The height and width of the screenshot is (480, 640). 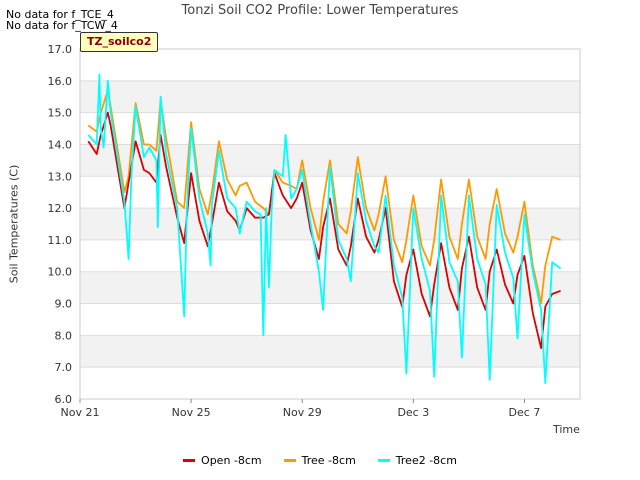 What do you see at coordinates (60, 176) in the screenshot?
I see `y-tick-label: 13.0` at bounding box center [60, 176].